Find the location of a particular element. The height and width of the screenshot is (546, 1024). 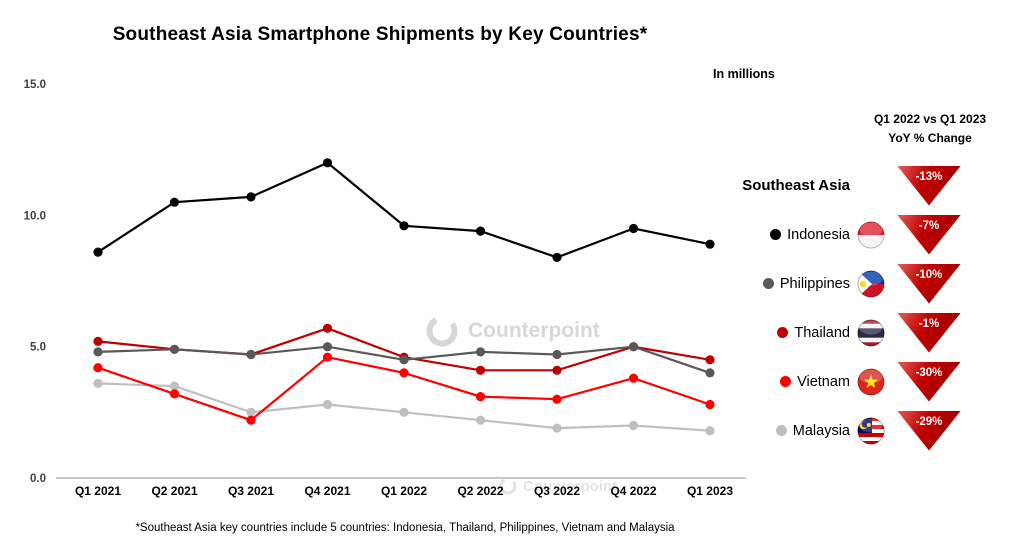

yoy-value-indonesia: -7% is located at coordinates (929, 225).